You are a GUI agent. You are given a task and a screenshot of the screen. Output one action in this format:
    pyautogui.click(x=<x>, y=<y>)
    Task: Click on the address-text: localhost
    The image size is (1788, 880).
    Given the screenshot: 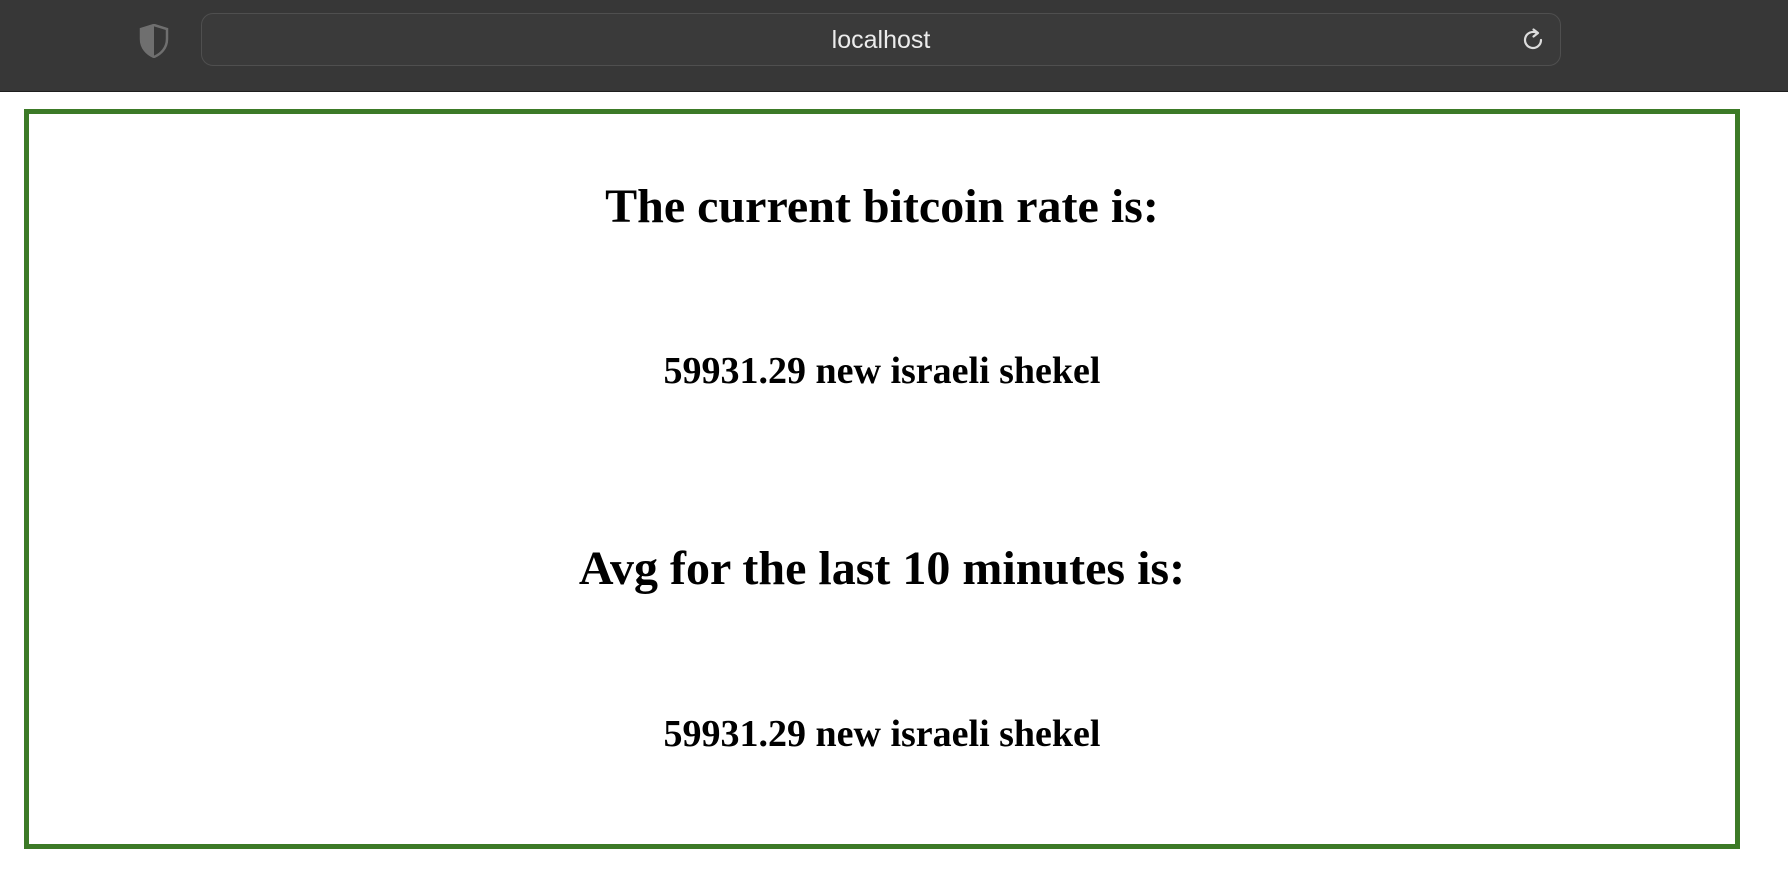 What is the action you would take?
    pyautogui.click(x=881, y=40)
    